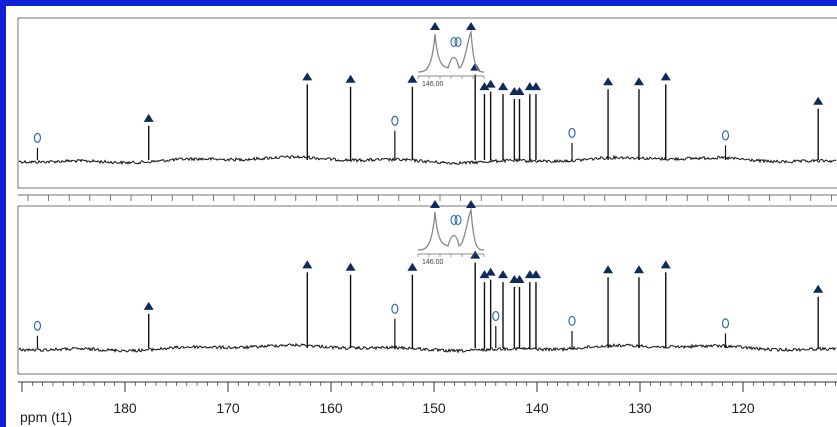 Image resolution: width=837 pixels, height=427 pixels. Describe the element at coordinates (125, 408) in the screenshot. I see `x-tick-label: 180` at that location.